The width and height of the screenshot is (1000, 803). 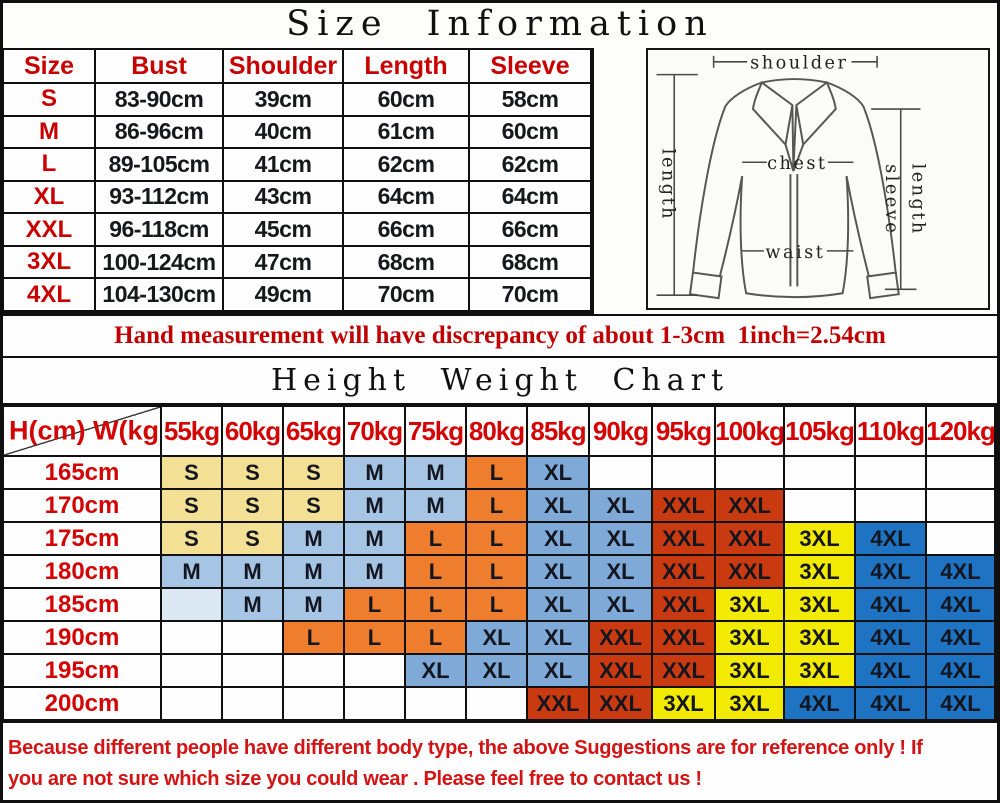 I want to click on height-weight-chart-title: Height Weight Chart, so click(x=500, y=381).